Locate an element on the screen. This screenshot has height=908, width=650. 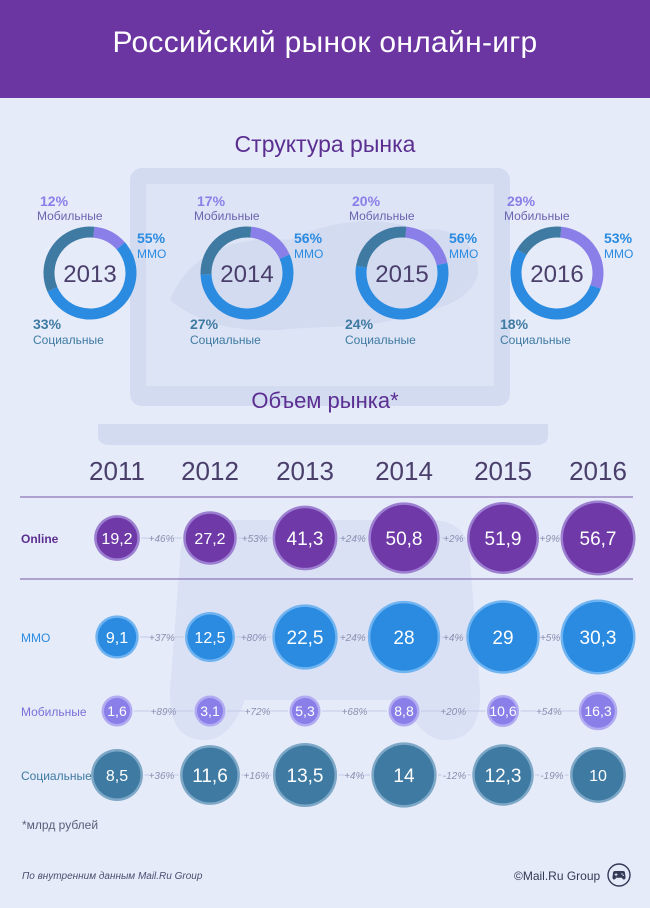
bubble-online-2013 is located at coordinates (305, 538).